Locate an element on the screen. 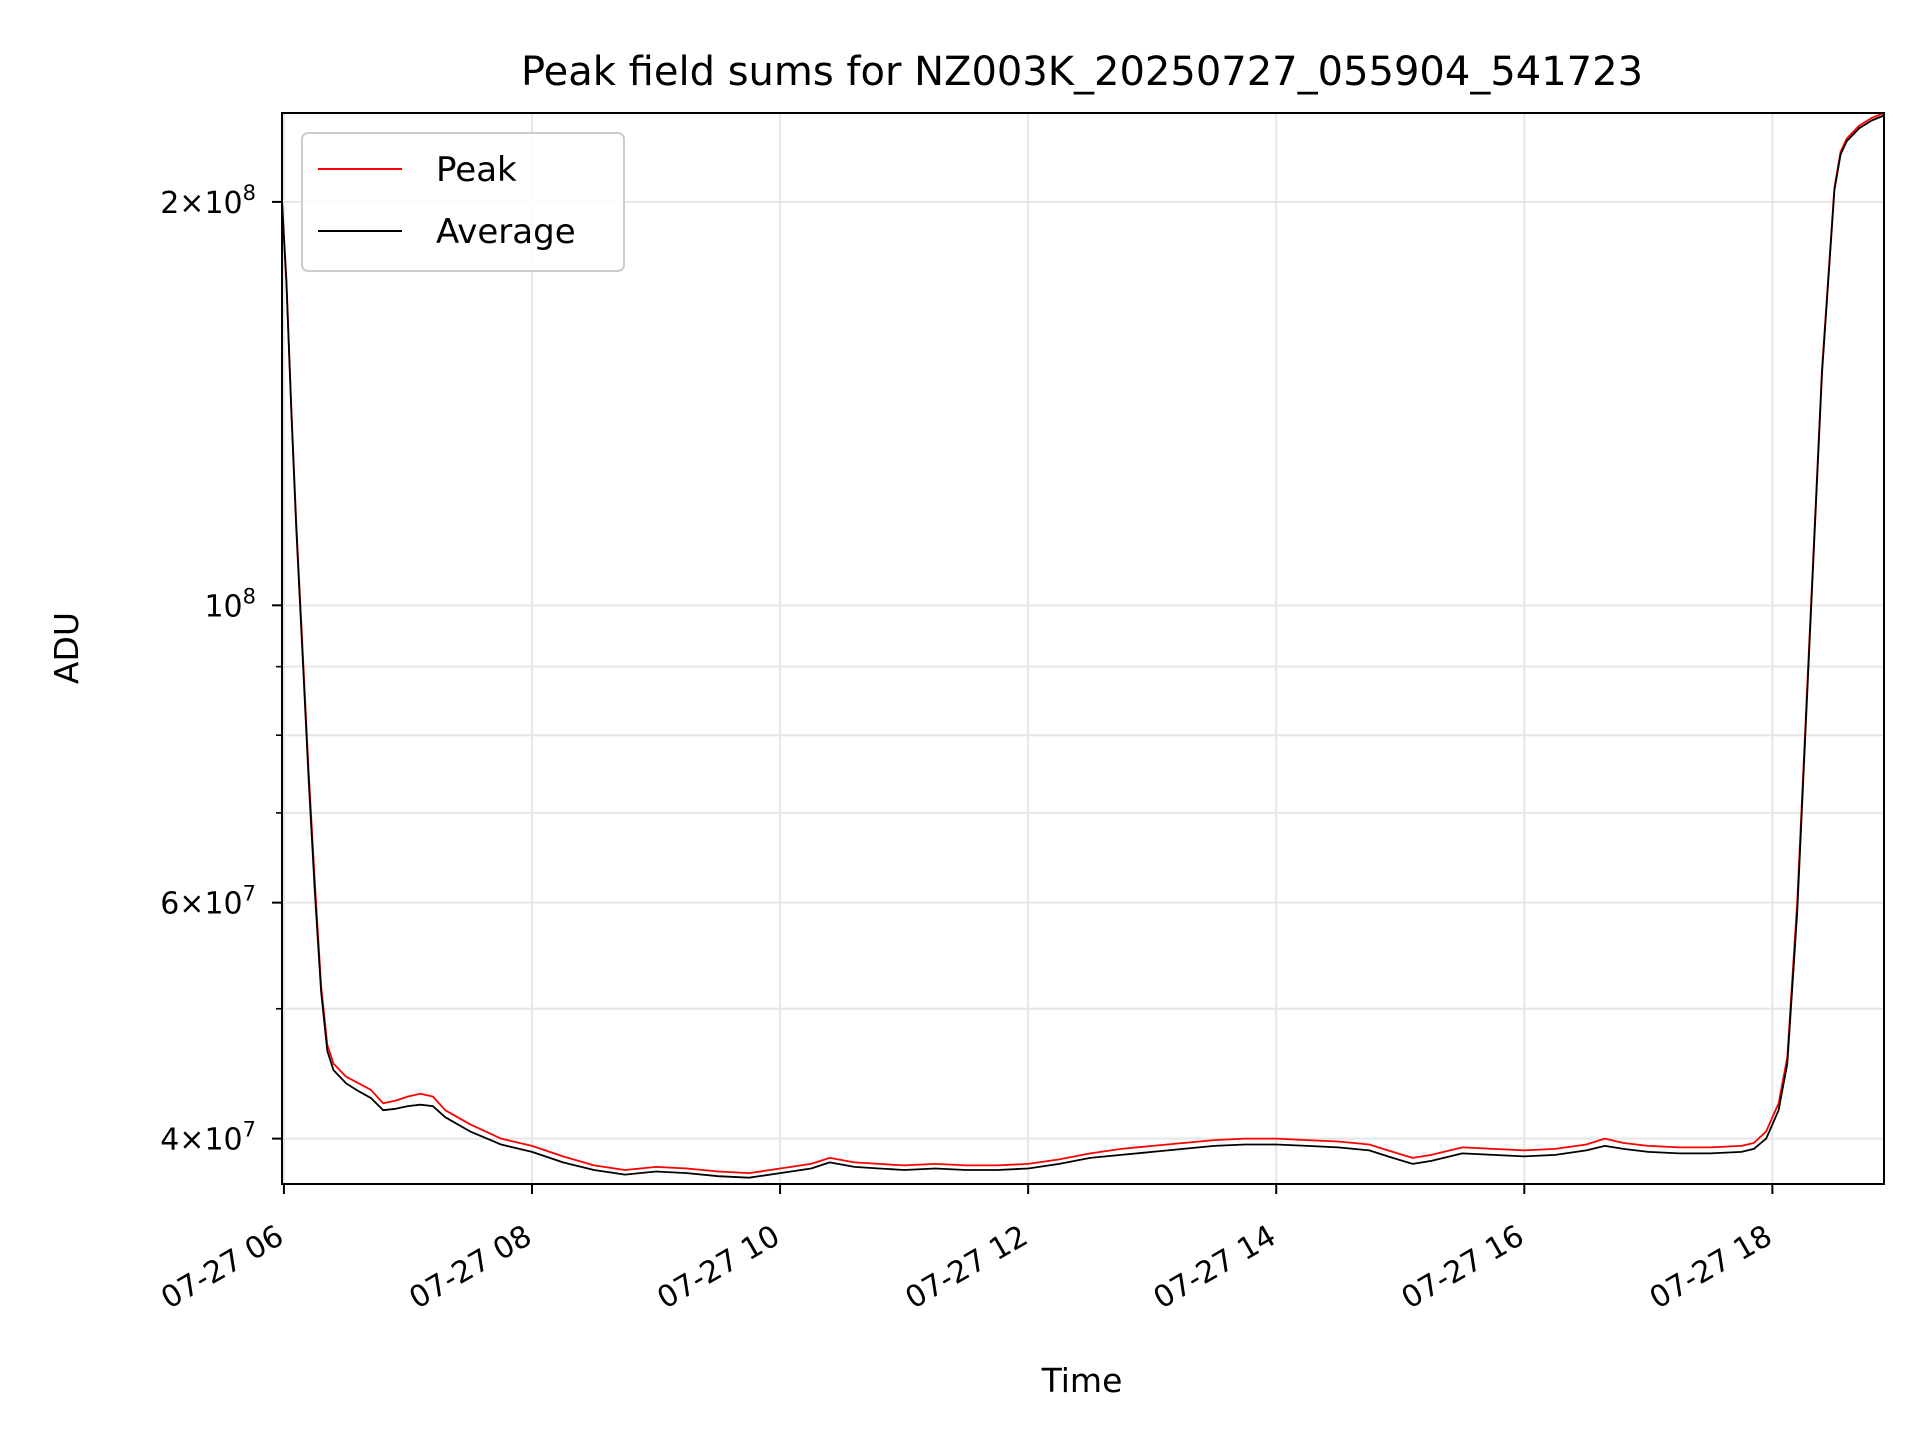 This screenshot has height=1440, width=1920. legend: Peak Average is located at coordinates (463, 202).